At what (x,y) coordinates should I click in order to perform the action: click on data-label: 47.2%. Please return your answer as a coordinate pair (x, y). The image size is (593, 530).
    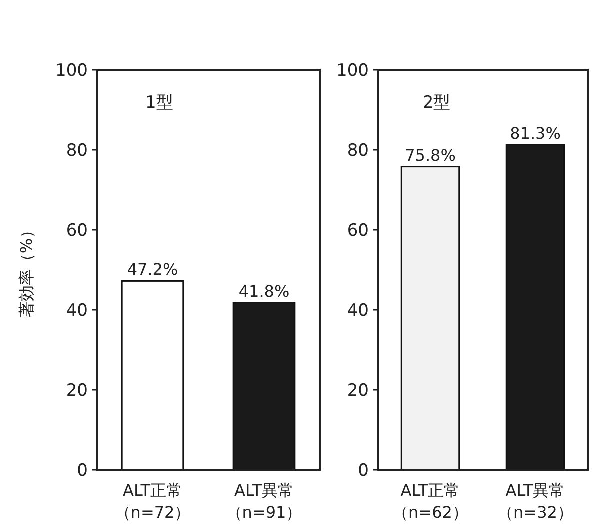
    Looking at the image, I should click on (152, 270).